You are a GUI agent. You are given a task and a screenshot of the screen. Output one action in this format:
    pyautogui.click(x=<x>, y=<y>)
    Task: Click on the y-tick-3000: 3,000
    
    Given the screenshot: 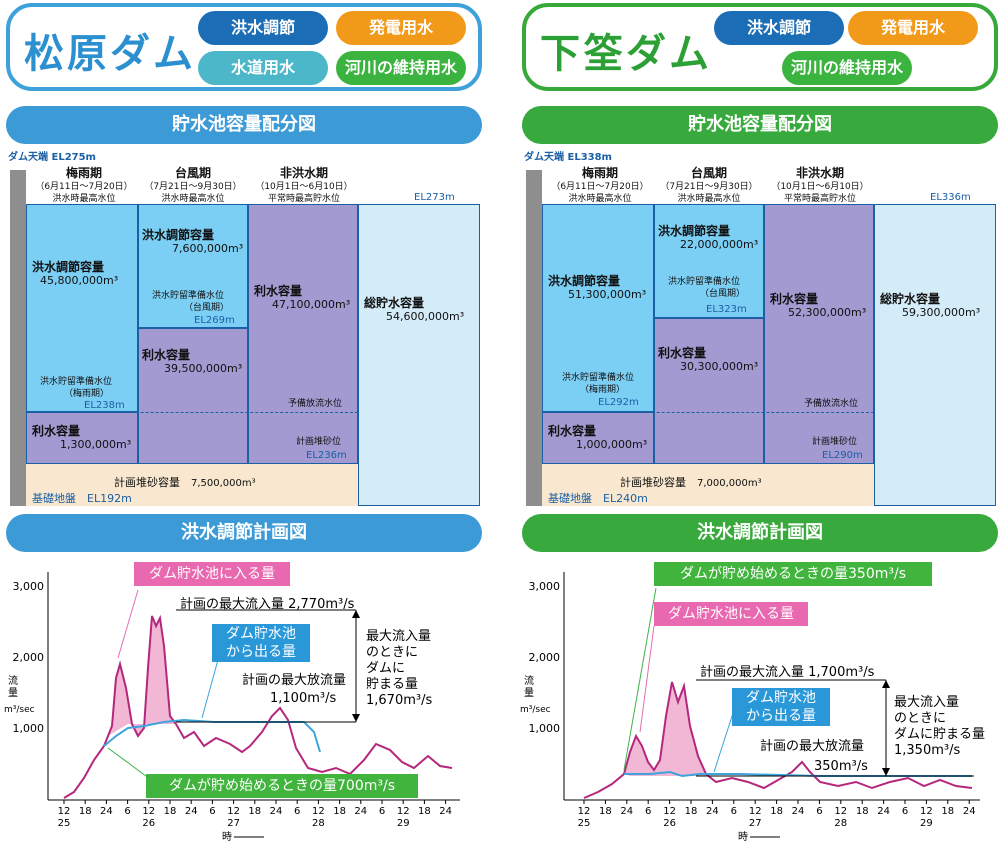 What is the action you would take?
    pyautogui.click(x=29, y=586)
    